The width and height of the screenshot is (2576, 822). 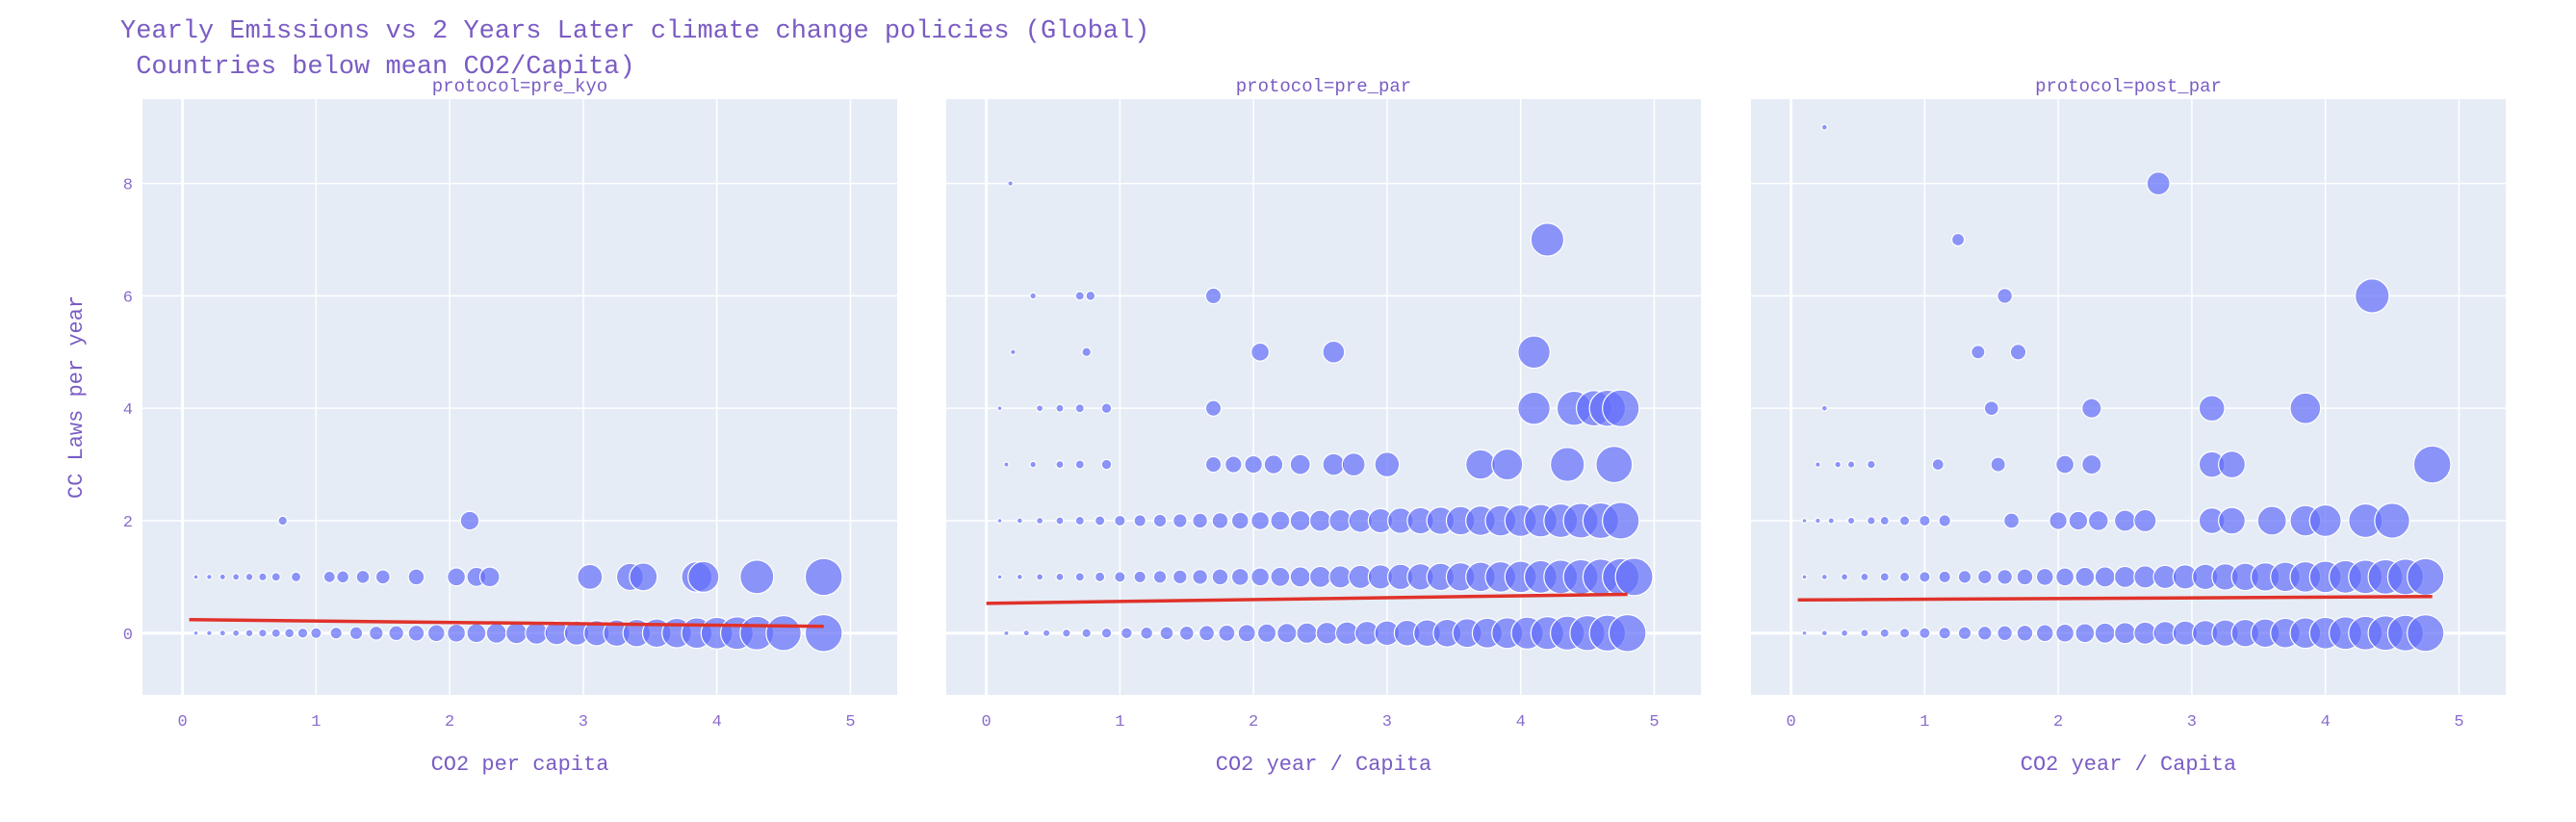 What do you see at coordinates (76, 397) in the screenshot?
I see `y-axis-title: CC Laws per year` at bounding box center [76, 397].